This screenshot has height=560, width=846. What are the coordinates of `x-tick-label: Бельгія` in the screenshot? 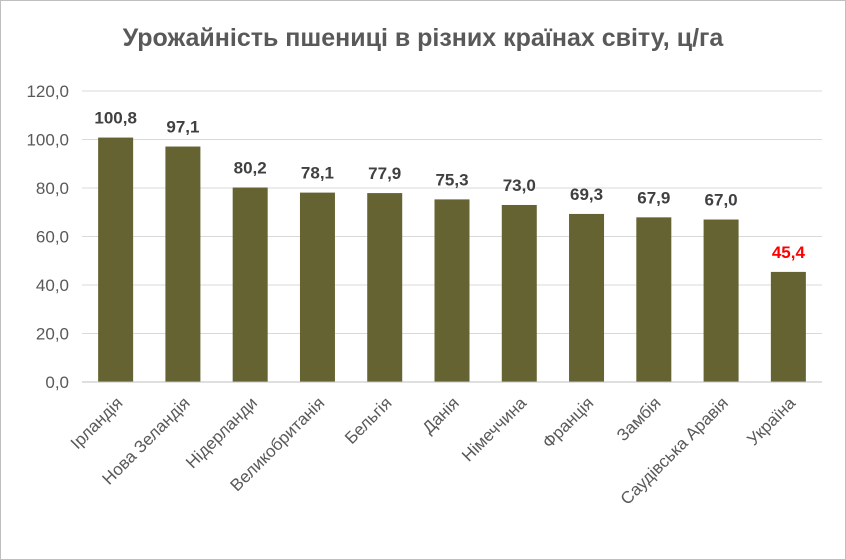 It's located at (368, 420).